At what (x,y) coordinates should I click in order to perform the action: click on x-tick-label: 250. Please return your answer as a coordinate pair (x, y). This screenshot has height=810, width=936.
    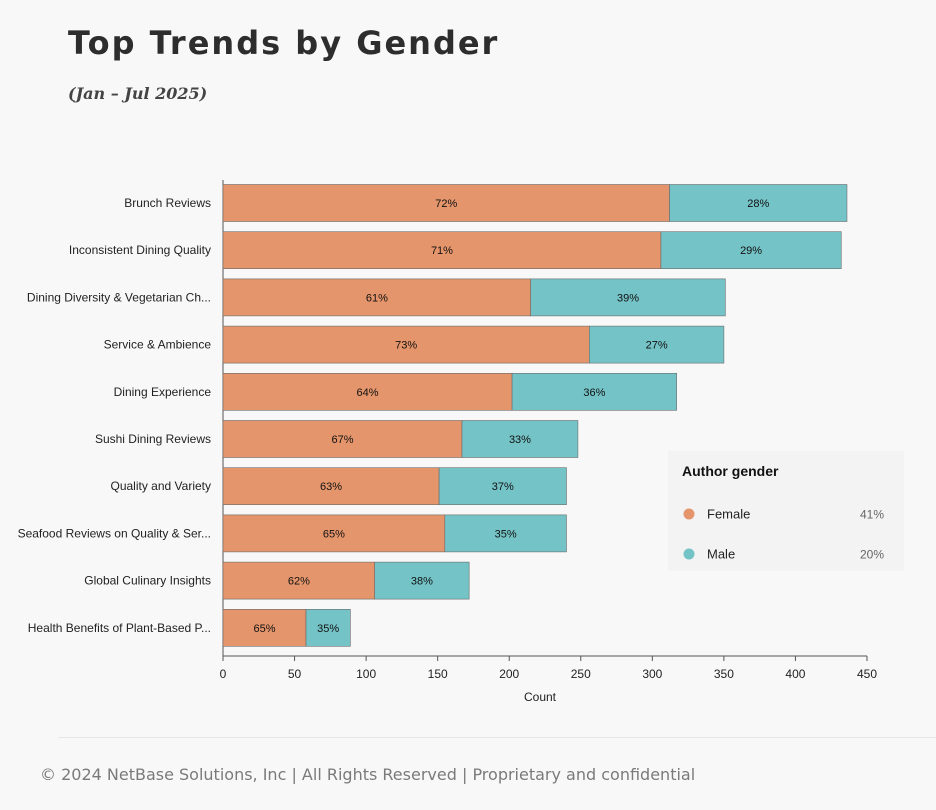
    Looking at the image, I should click on (581, 674).